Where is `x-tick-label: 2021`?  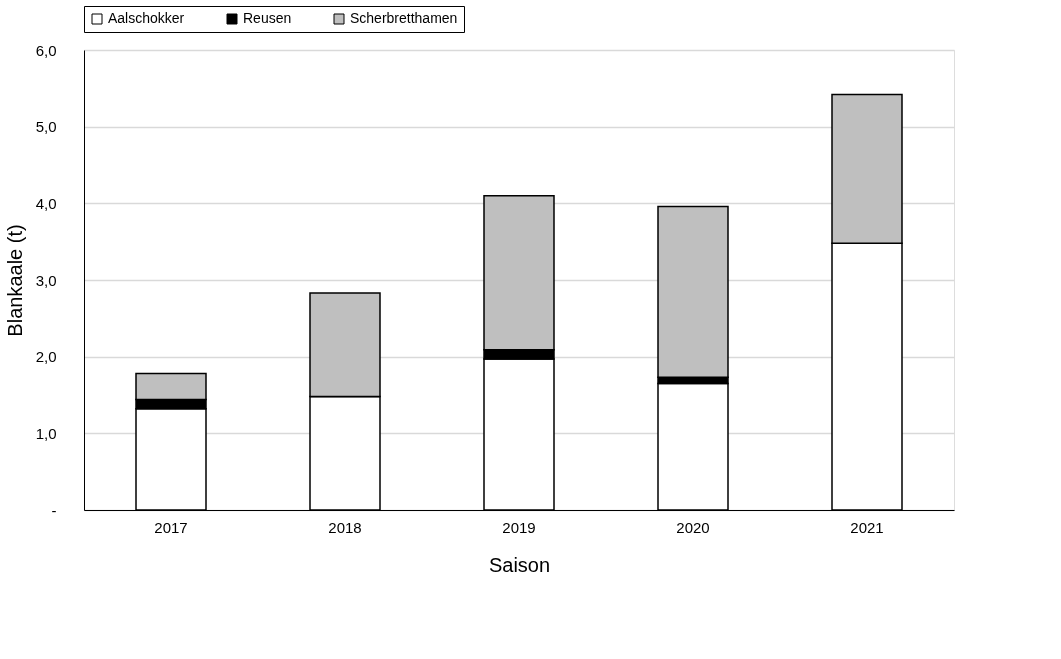 x-tick-label: 2021 is located at coordinates (867, 527).